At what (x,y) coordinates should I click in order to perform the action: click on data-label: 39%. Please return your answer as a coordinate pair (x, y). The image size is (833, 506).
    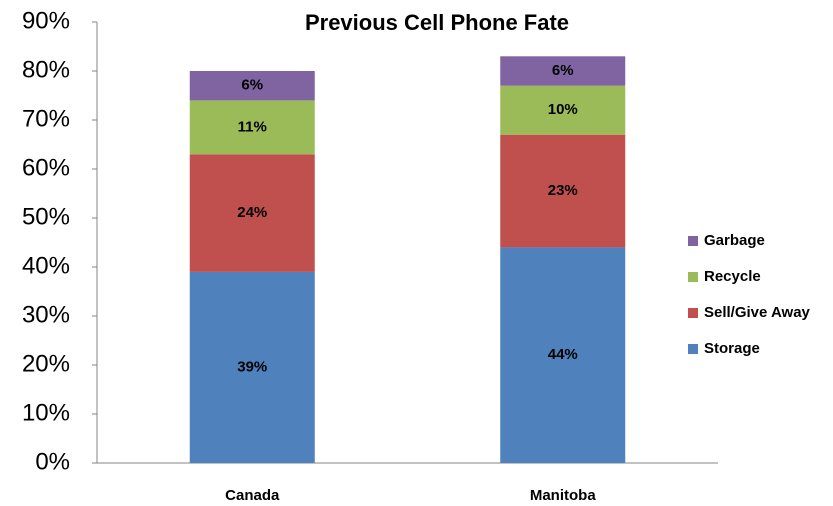
    Looking at the image, I should click on (252, 366).